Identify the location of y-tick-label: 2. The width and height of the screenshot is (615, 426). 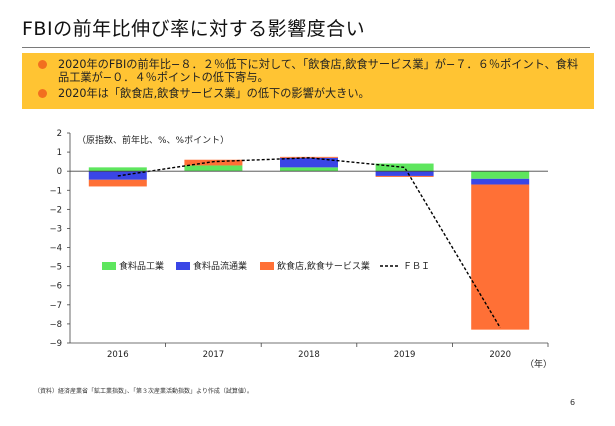
(59, 134).